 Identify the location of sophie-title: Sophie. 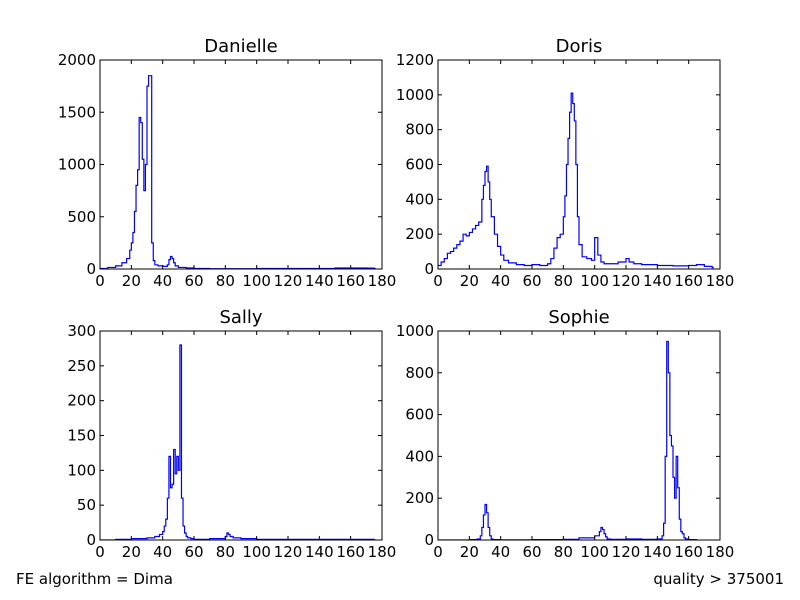
(578, 317).